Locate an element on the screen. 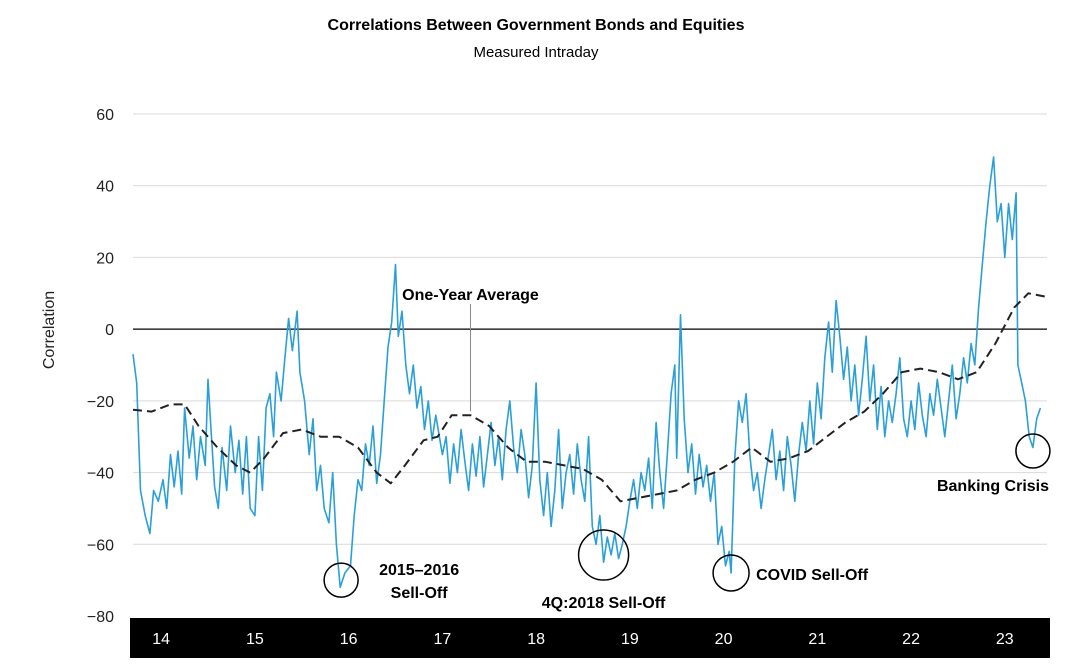 This screenshot has height=668, width=1072. y-tick-labels: 60 40 20 0 −20 −40 −60 −80 is located at coordinates (100, 366).